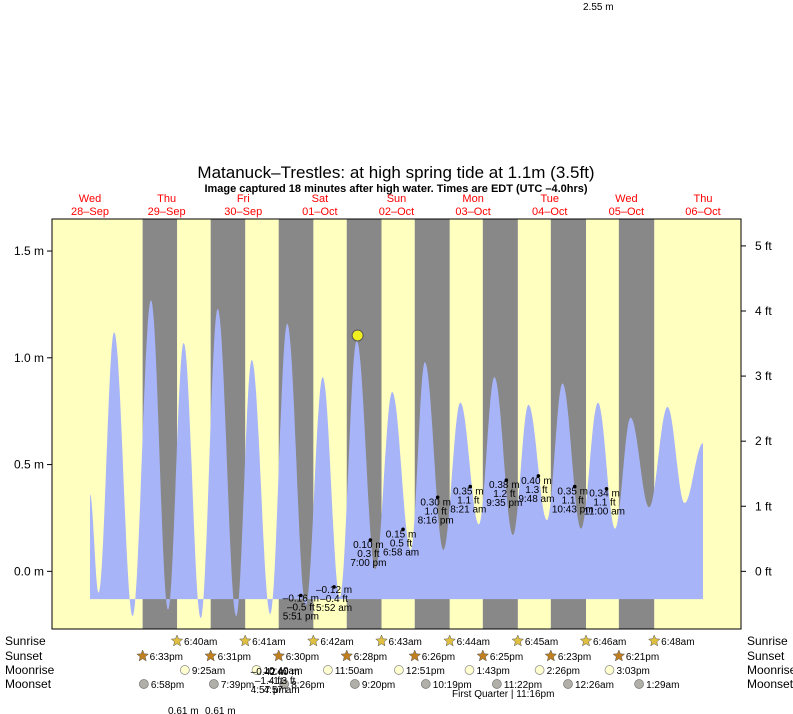 This screenshot has width=793, height=714. I want to click on low-tide-text: 0.38 m, so click(504, 485).